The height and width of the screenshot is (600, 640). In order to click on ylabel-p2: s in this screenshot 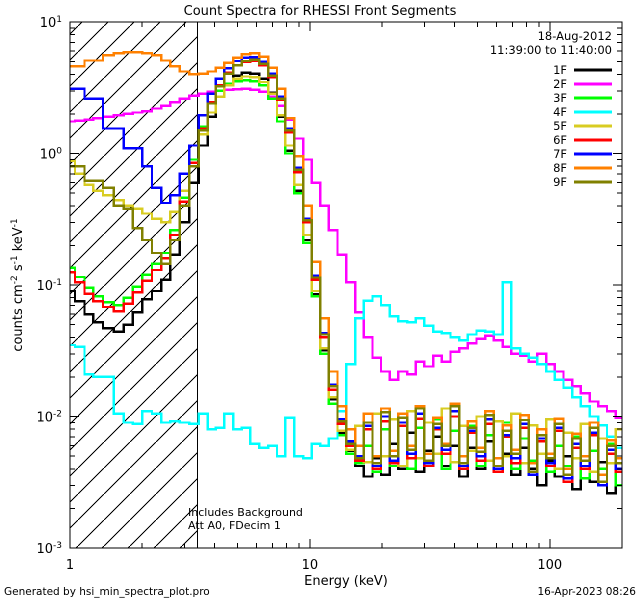, I will do `click(18, 269)`.